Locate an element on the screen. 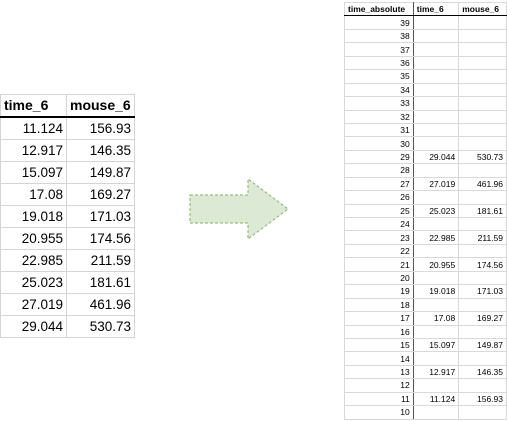  left-header-time: time_6 is located at coordinates (33, 106).